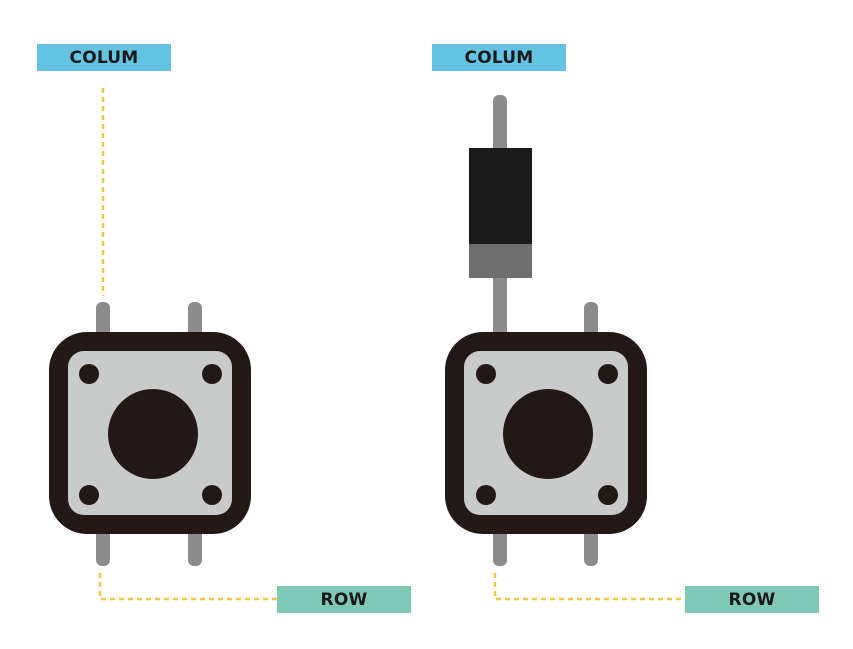 The width and height of the screenshot is (853, 649). I want to click on diode, so click(500, 221).